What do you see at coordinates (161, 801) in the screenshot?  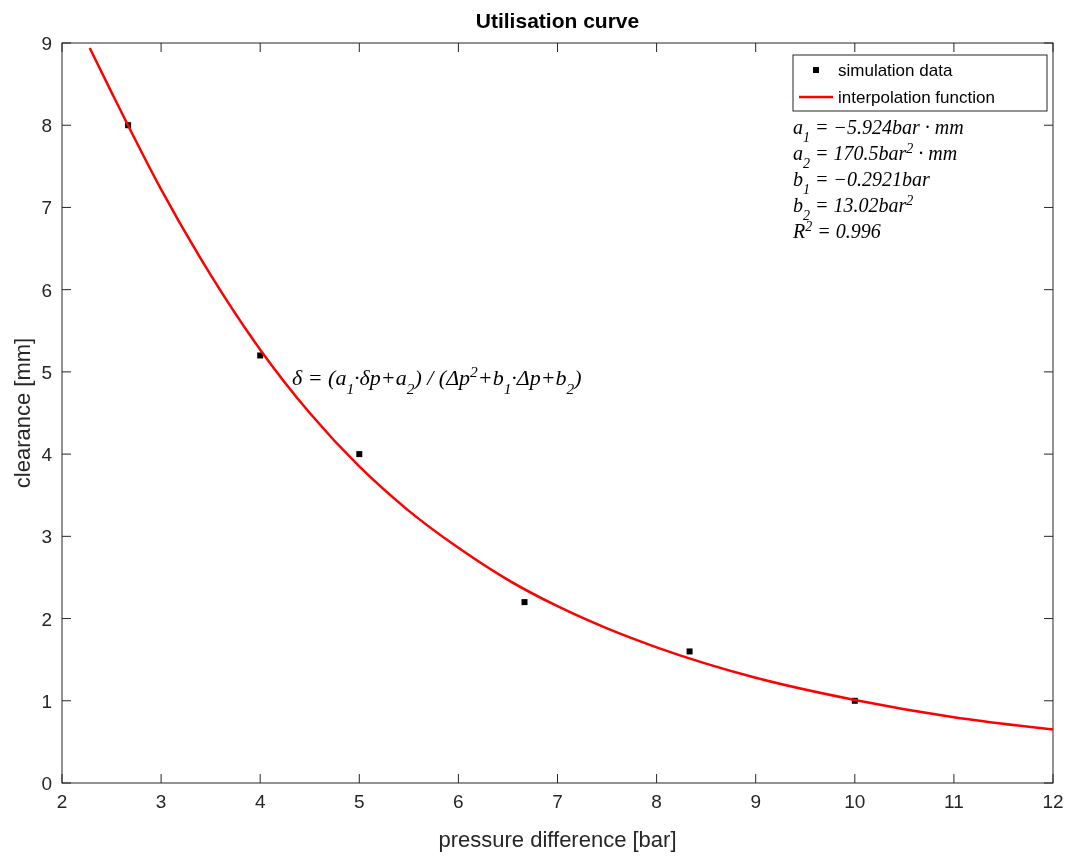 I see `x-tick-label: 3` at bounding box center [161, 801].